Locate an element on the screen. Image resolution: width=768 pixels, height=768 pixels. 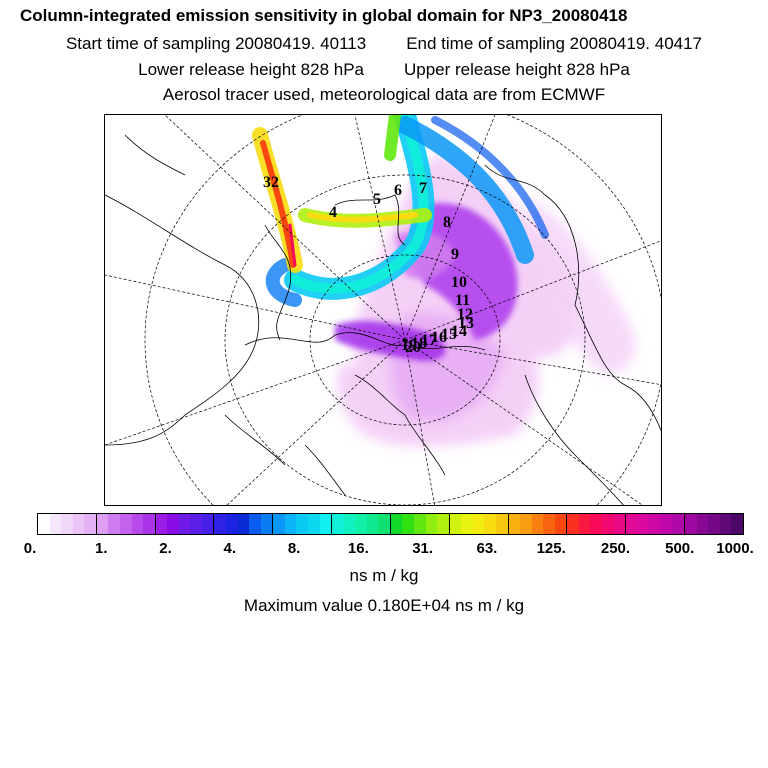
colorbar-units: ns m / kg is located at coordinates (384, 575).